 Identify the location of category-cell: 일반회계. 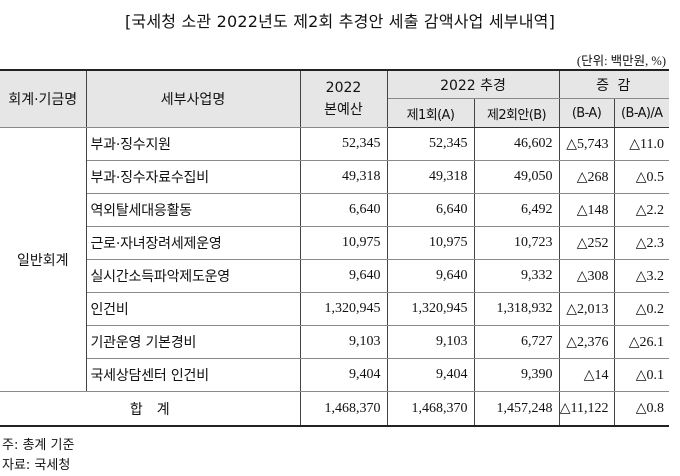
(43, 259).